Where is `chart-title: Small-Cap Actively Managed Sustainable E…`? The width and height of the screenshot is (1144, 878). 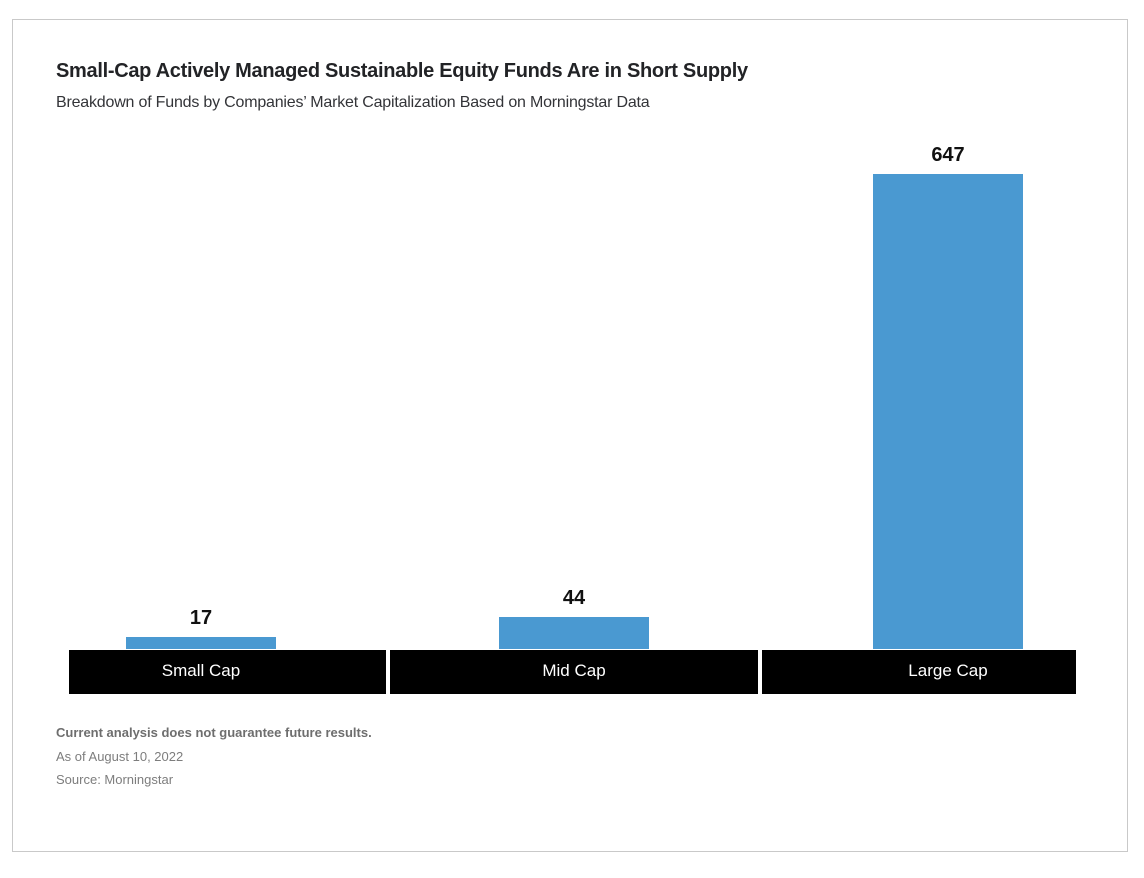 chart-title: Small-Cap Actively Managed Sustainable E… is located at coordinates (402, 71).